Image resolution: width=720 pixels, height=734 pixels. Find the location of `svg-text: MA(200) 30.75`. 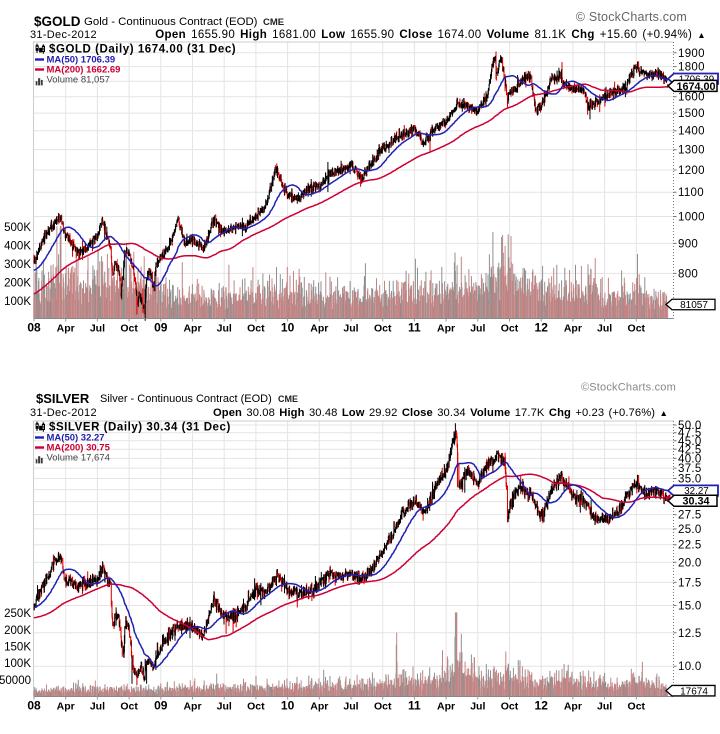

svg-text: MA(200) 30.75 is located at coordinates (79, 448).